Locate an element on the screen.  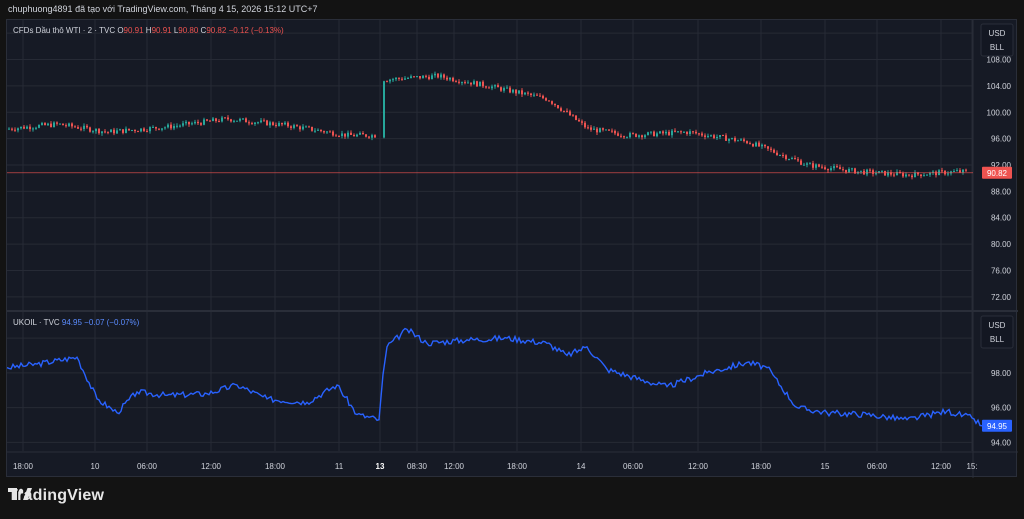
time-tick-label: 18:00 is located at coordinates (517, 466).